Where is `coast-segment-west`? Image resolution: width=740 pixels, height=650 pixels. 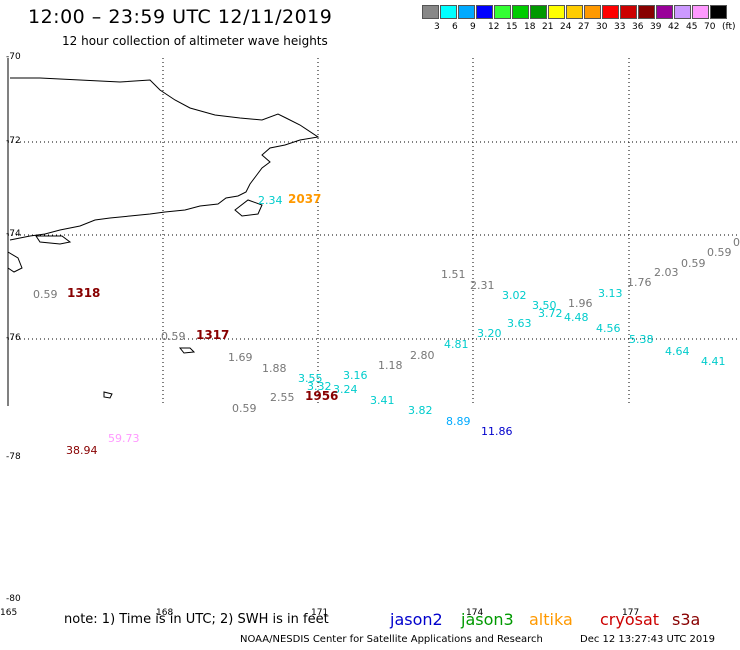
coast-segment-west is located at coordinates (15, 262).